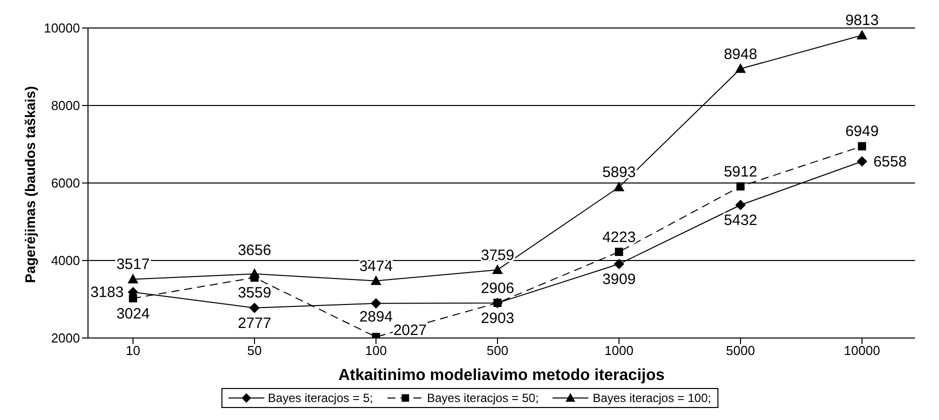 The width and height of the screenshot is (939, 420). I want to click on data-label: 3024, so click(133, 313).